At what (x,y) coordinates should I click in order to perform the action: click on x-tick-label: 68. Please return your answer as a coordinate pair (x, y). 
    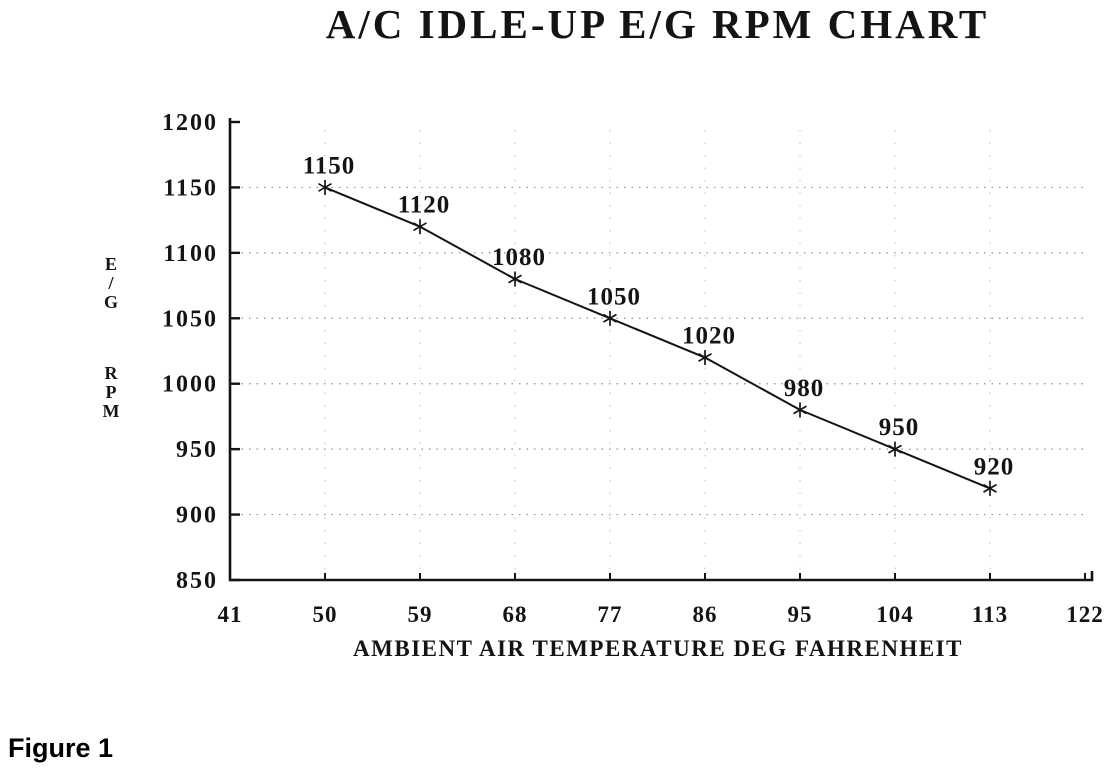
    Looking at the image, I should click on (515, 614).